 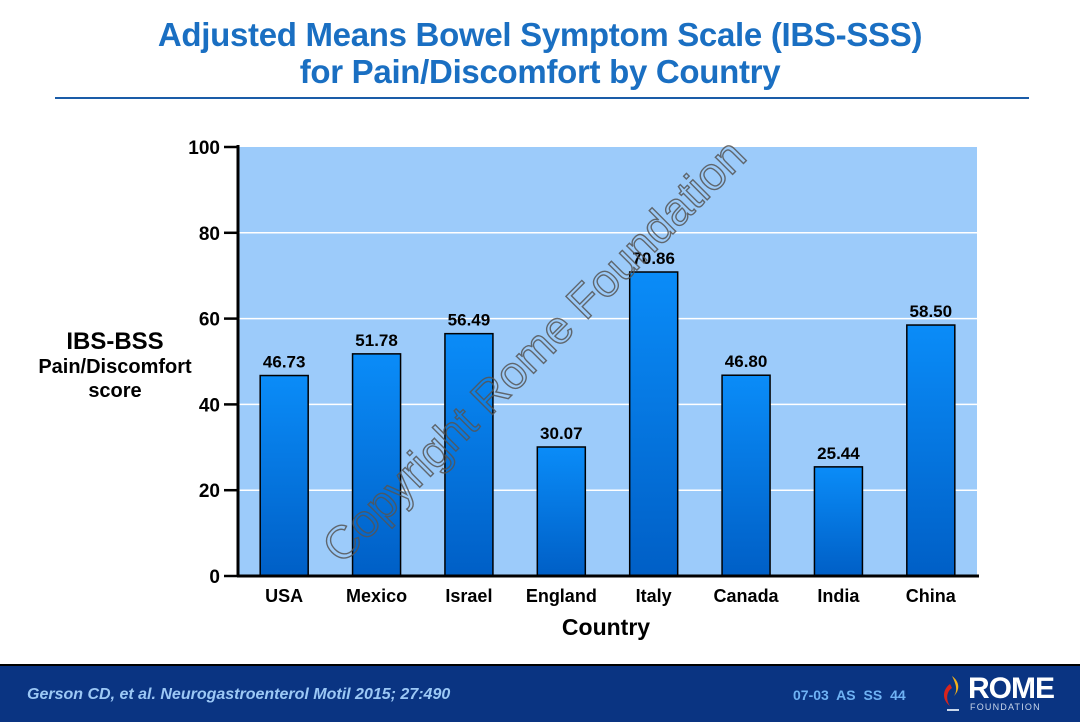 I want to click on y-tick-label: 60, so click(x=209, y=320).